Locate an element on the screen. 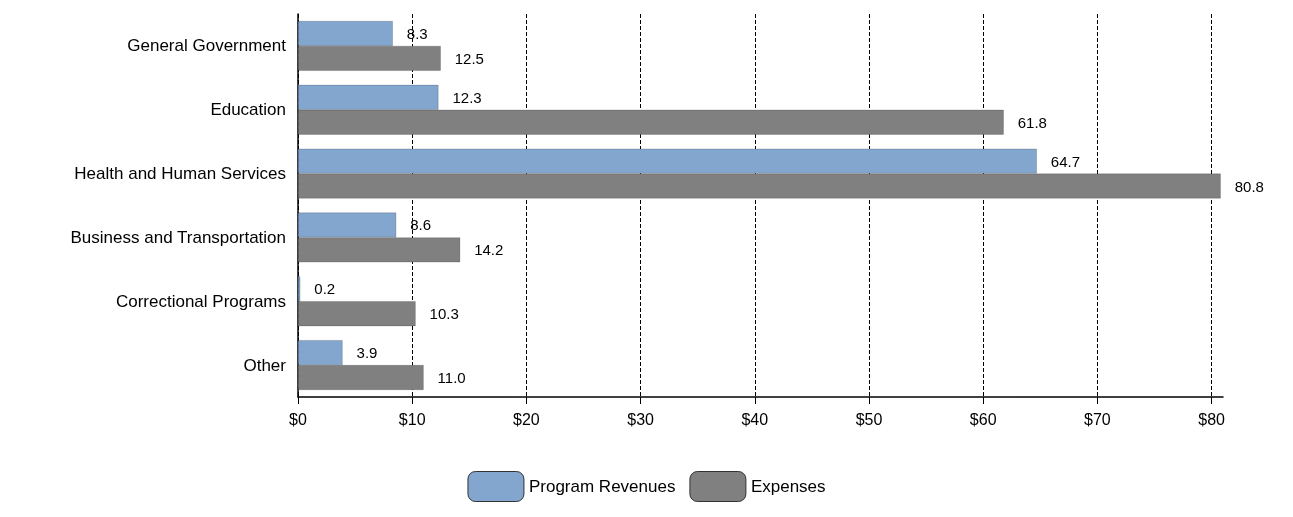  x-tick-label: $40 is located at coordinates (755, 419).